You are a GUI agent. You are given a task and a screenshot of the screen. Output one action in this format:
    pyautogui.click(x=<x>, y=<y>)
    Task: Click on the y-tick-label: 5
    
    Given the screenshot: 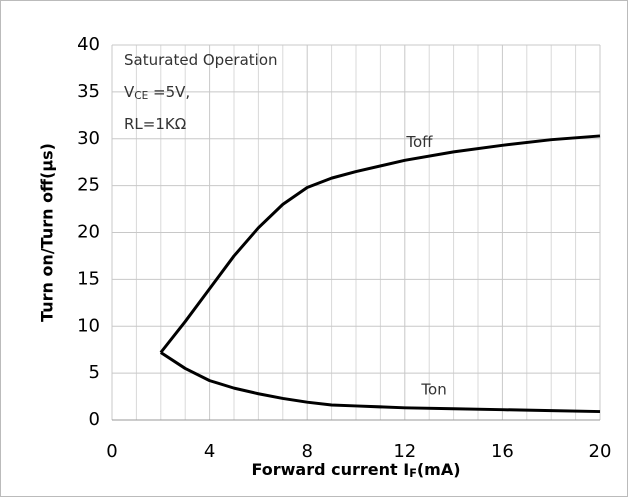 What is the action you would take?
    pyautogui.click(x=94, y=372)
    